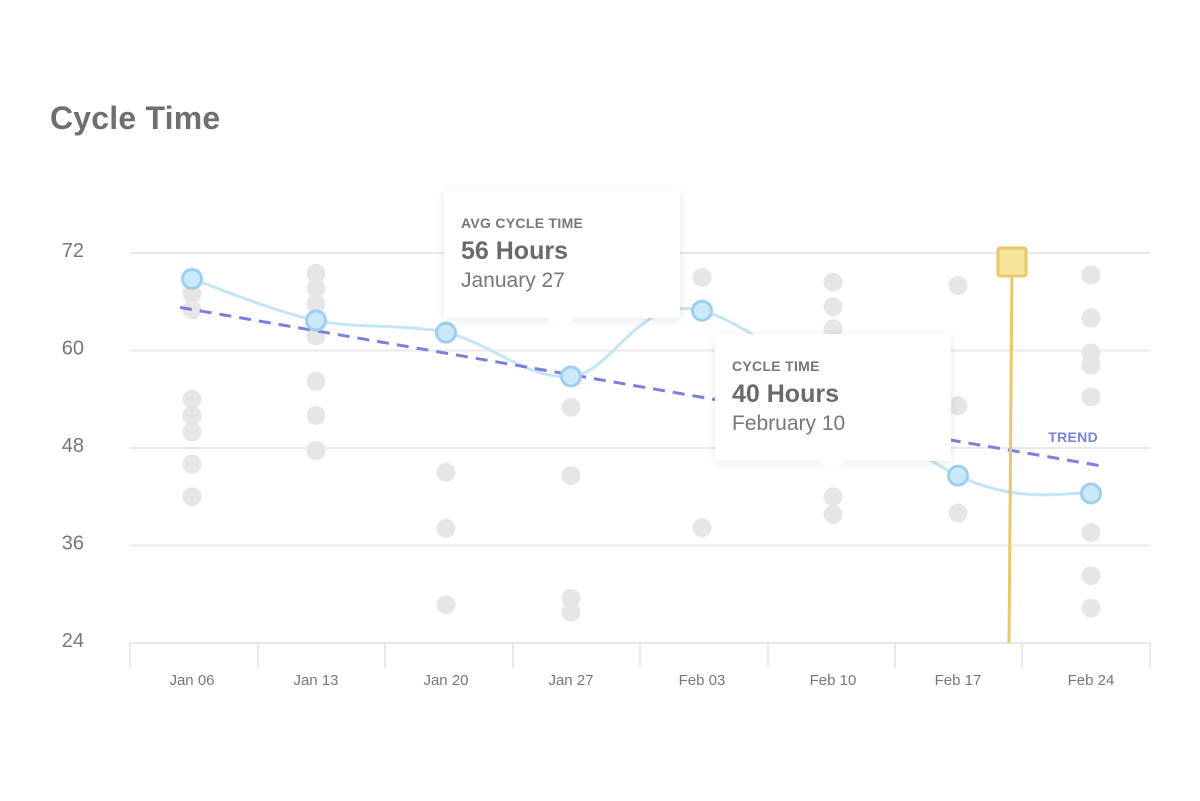 The height and width of the screenshot is (801, 1200). What do you see at coordinates (570, 680) in the screenshot?
I see `x-tick-label: Jan 27` at bounding box center [570, 680].